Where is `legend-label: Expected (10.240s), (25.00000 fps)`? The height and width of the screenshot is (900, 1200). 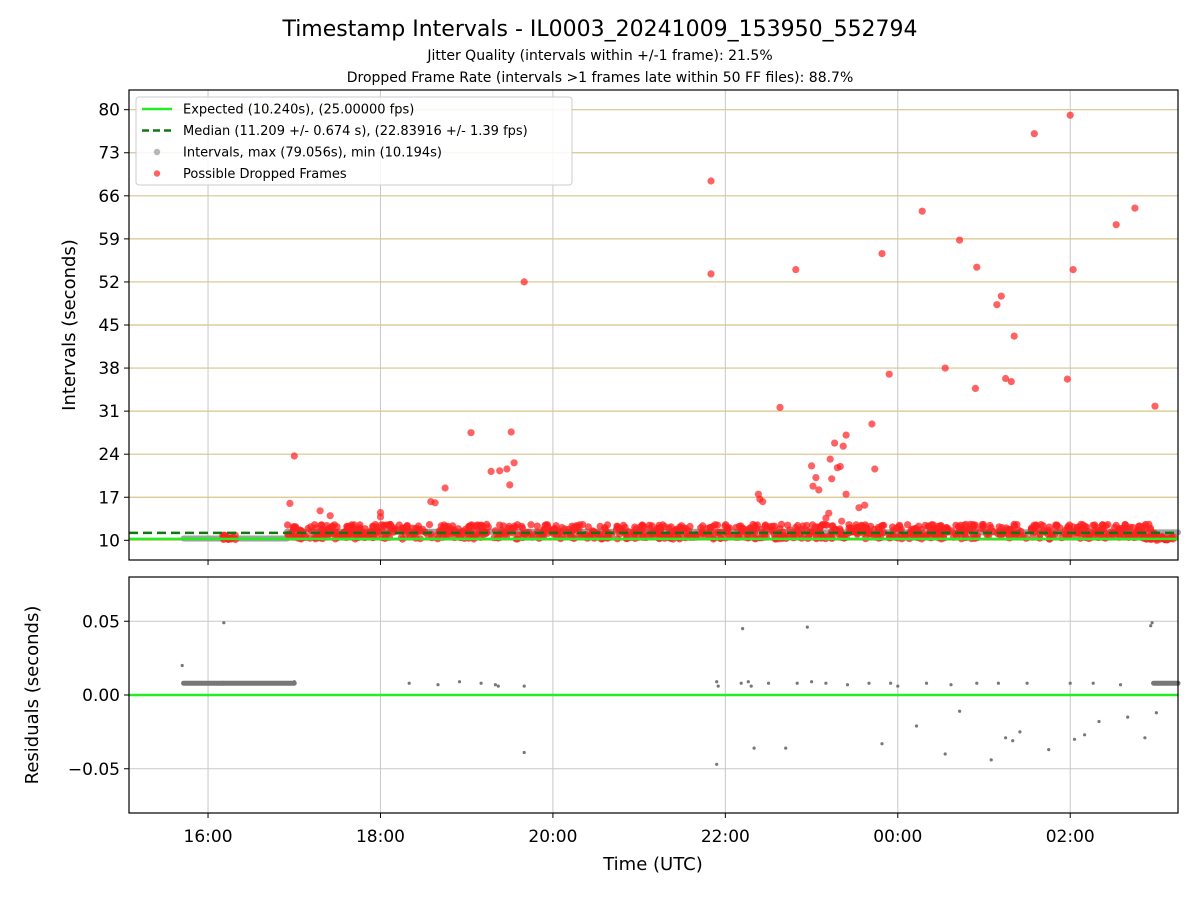
legend-label: Expected (10.240s), (25.00000 fps) is located at coordinates (298, 110).